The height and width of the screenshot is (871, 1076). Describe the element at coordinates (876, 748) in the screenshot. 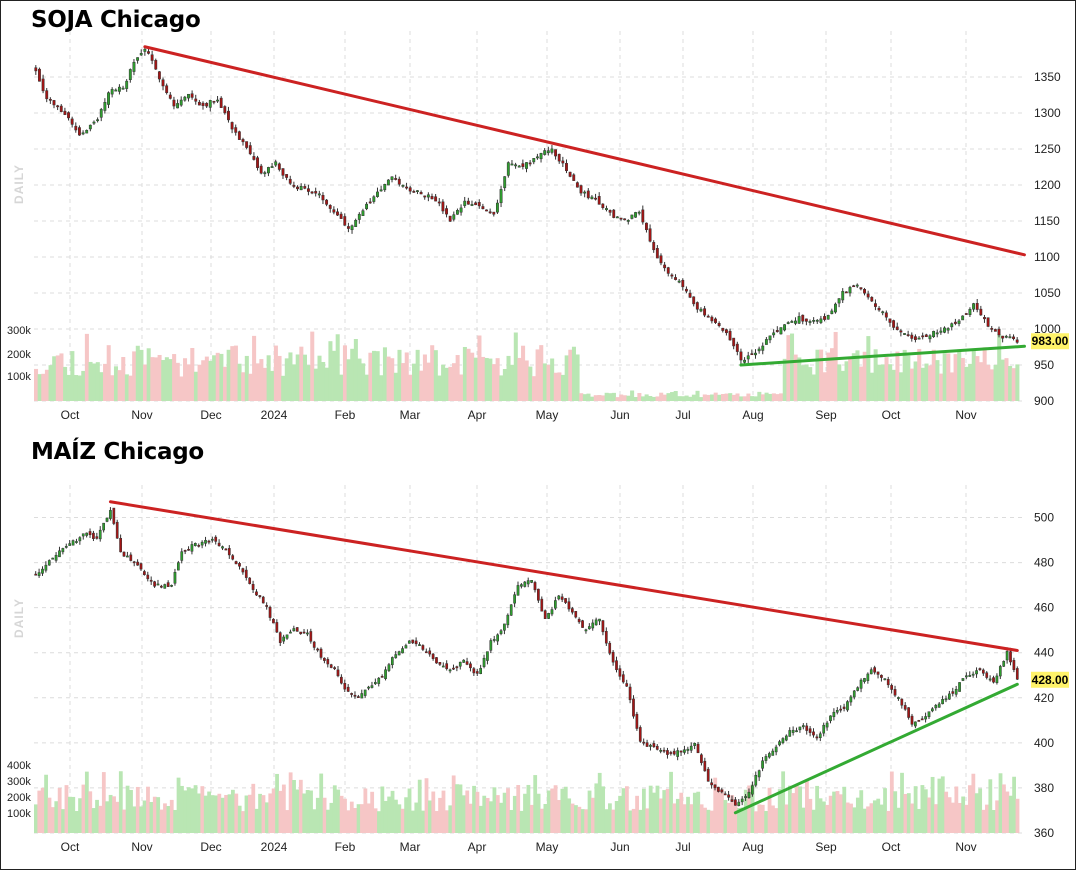

I see `support-trendline` at that location.